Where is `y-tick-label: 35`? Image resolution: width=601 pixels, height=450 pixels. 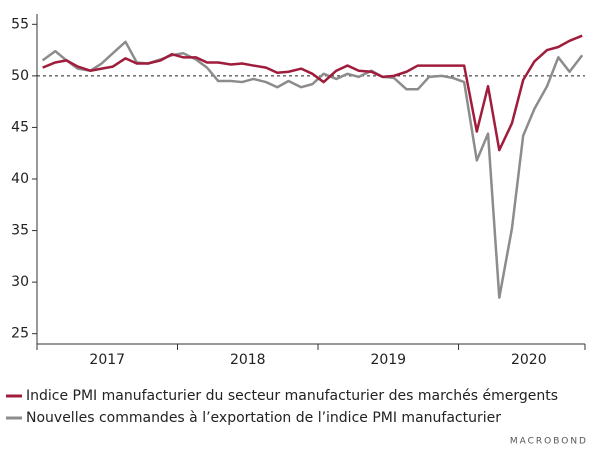
y-tick-label: 35 is located at coordinates (20, 231).